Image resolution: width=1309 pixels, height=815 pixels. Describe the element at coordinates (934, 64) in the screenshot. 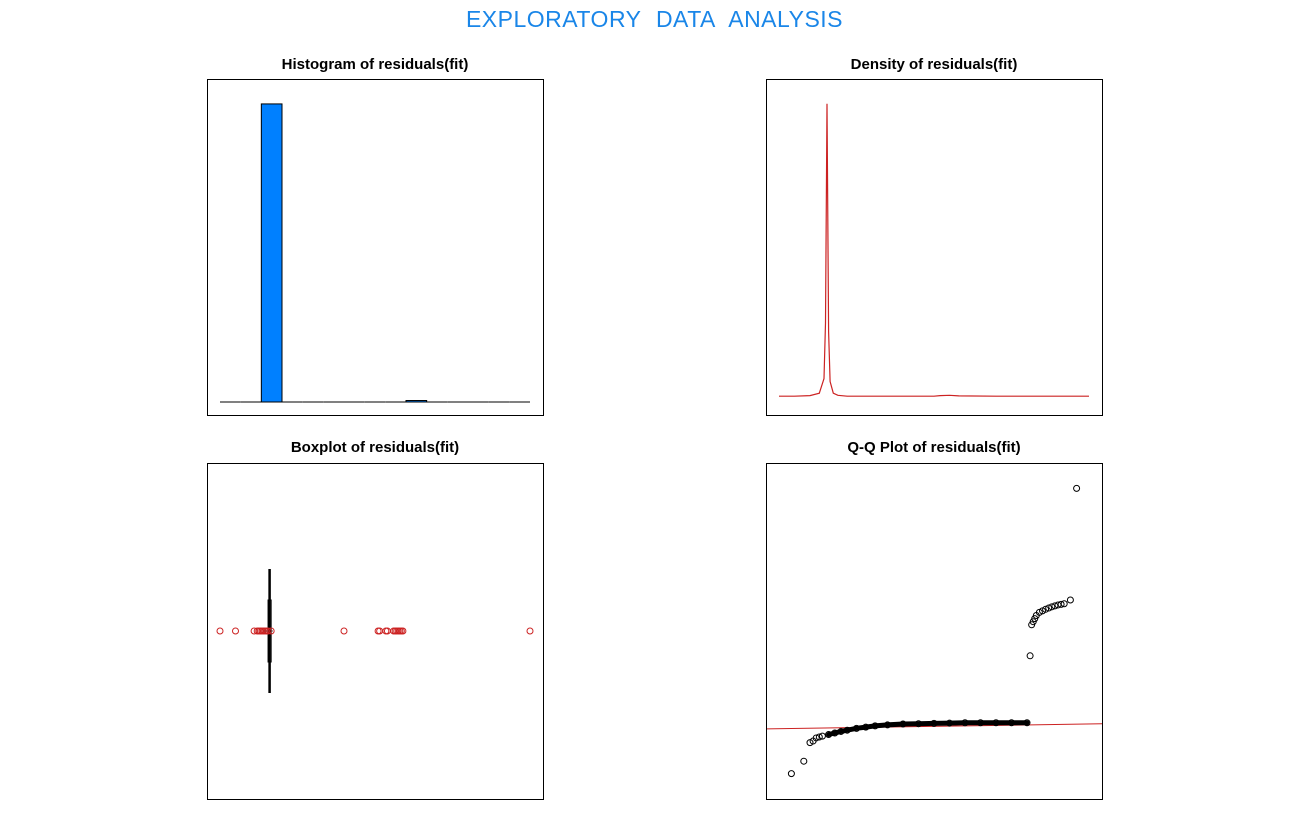

I see `density-title: Density of residuals(fit)` at that location.